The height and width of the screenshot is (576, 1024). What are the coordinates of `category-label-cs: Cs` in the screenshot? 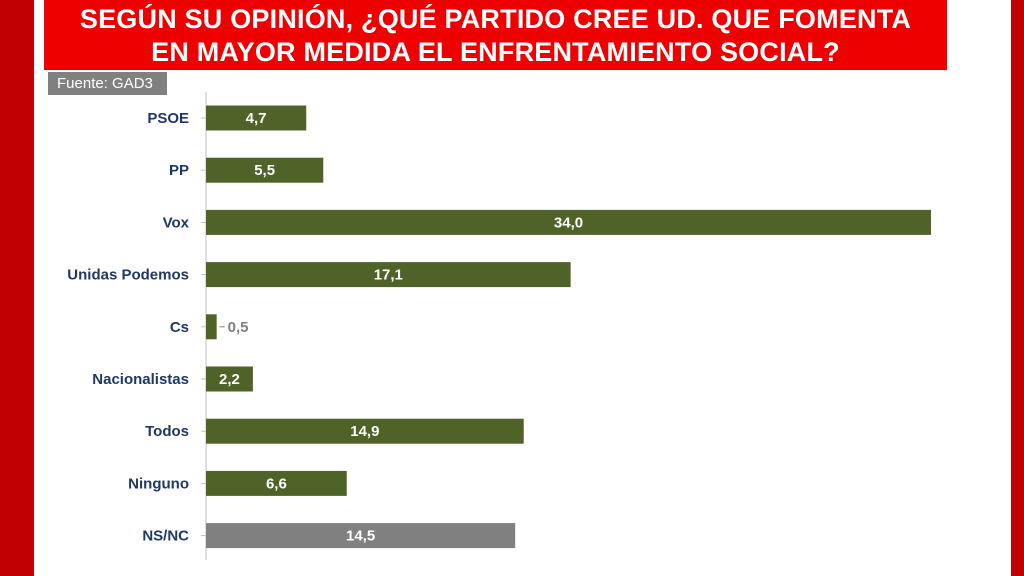 It's located at (179, 327).